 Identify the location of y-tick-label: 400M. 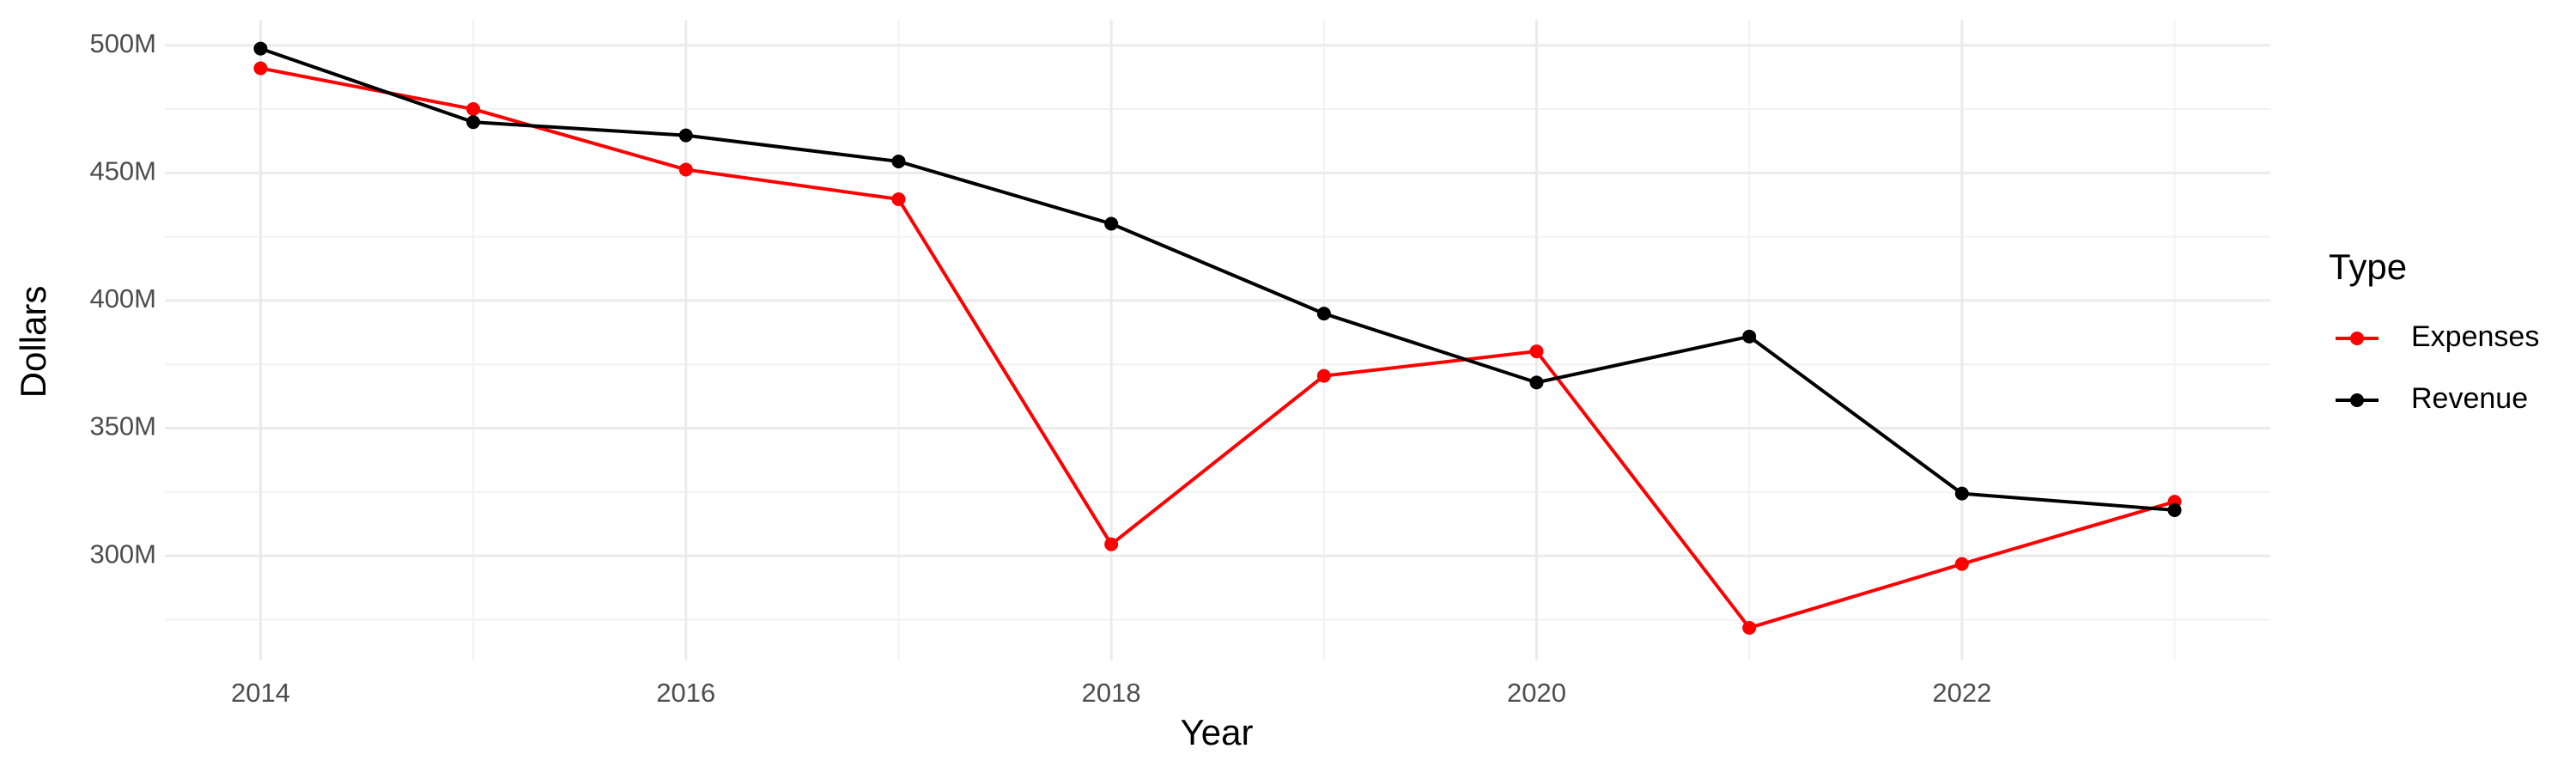
(123, 298).